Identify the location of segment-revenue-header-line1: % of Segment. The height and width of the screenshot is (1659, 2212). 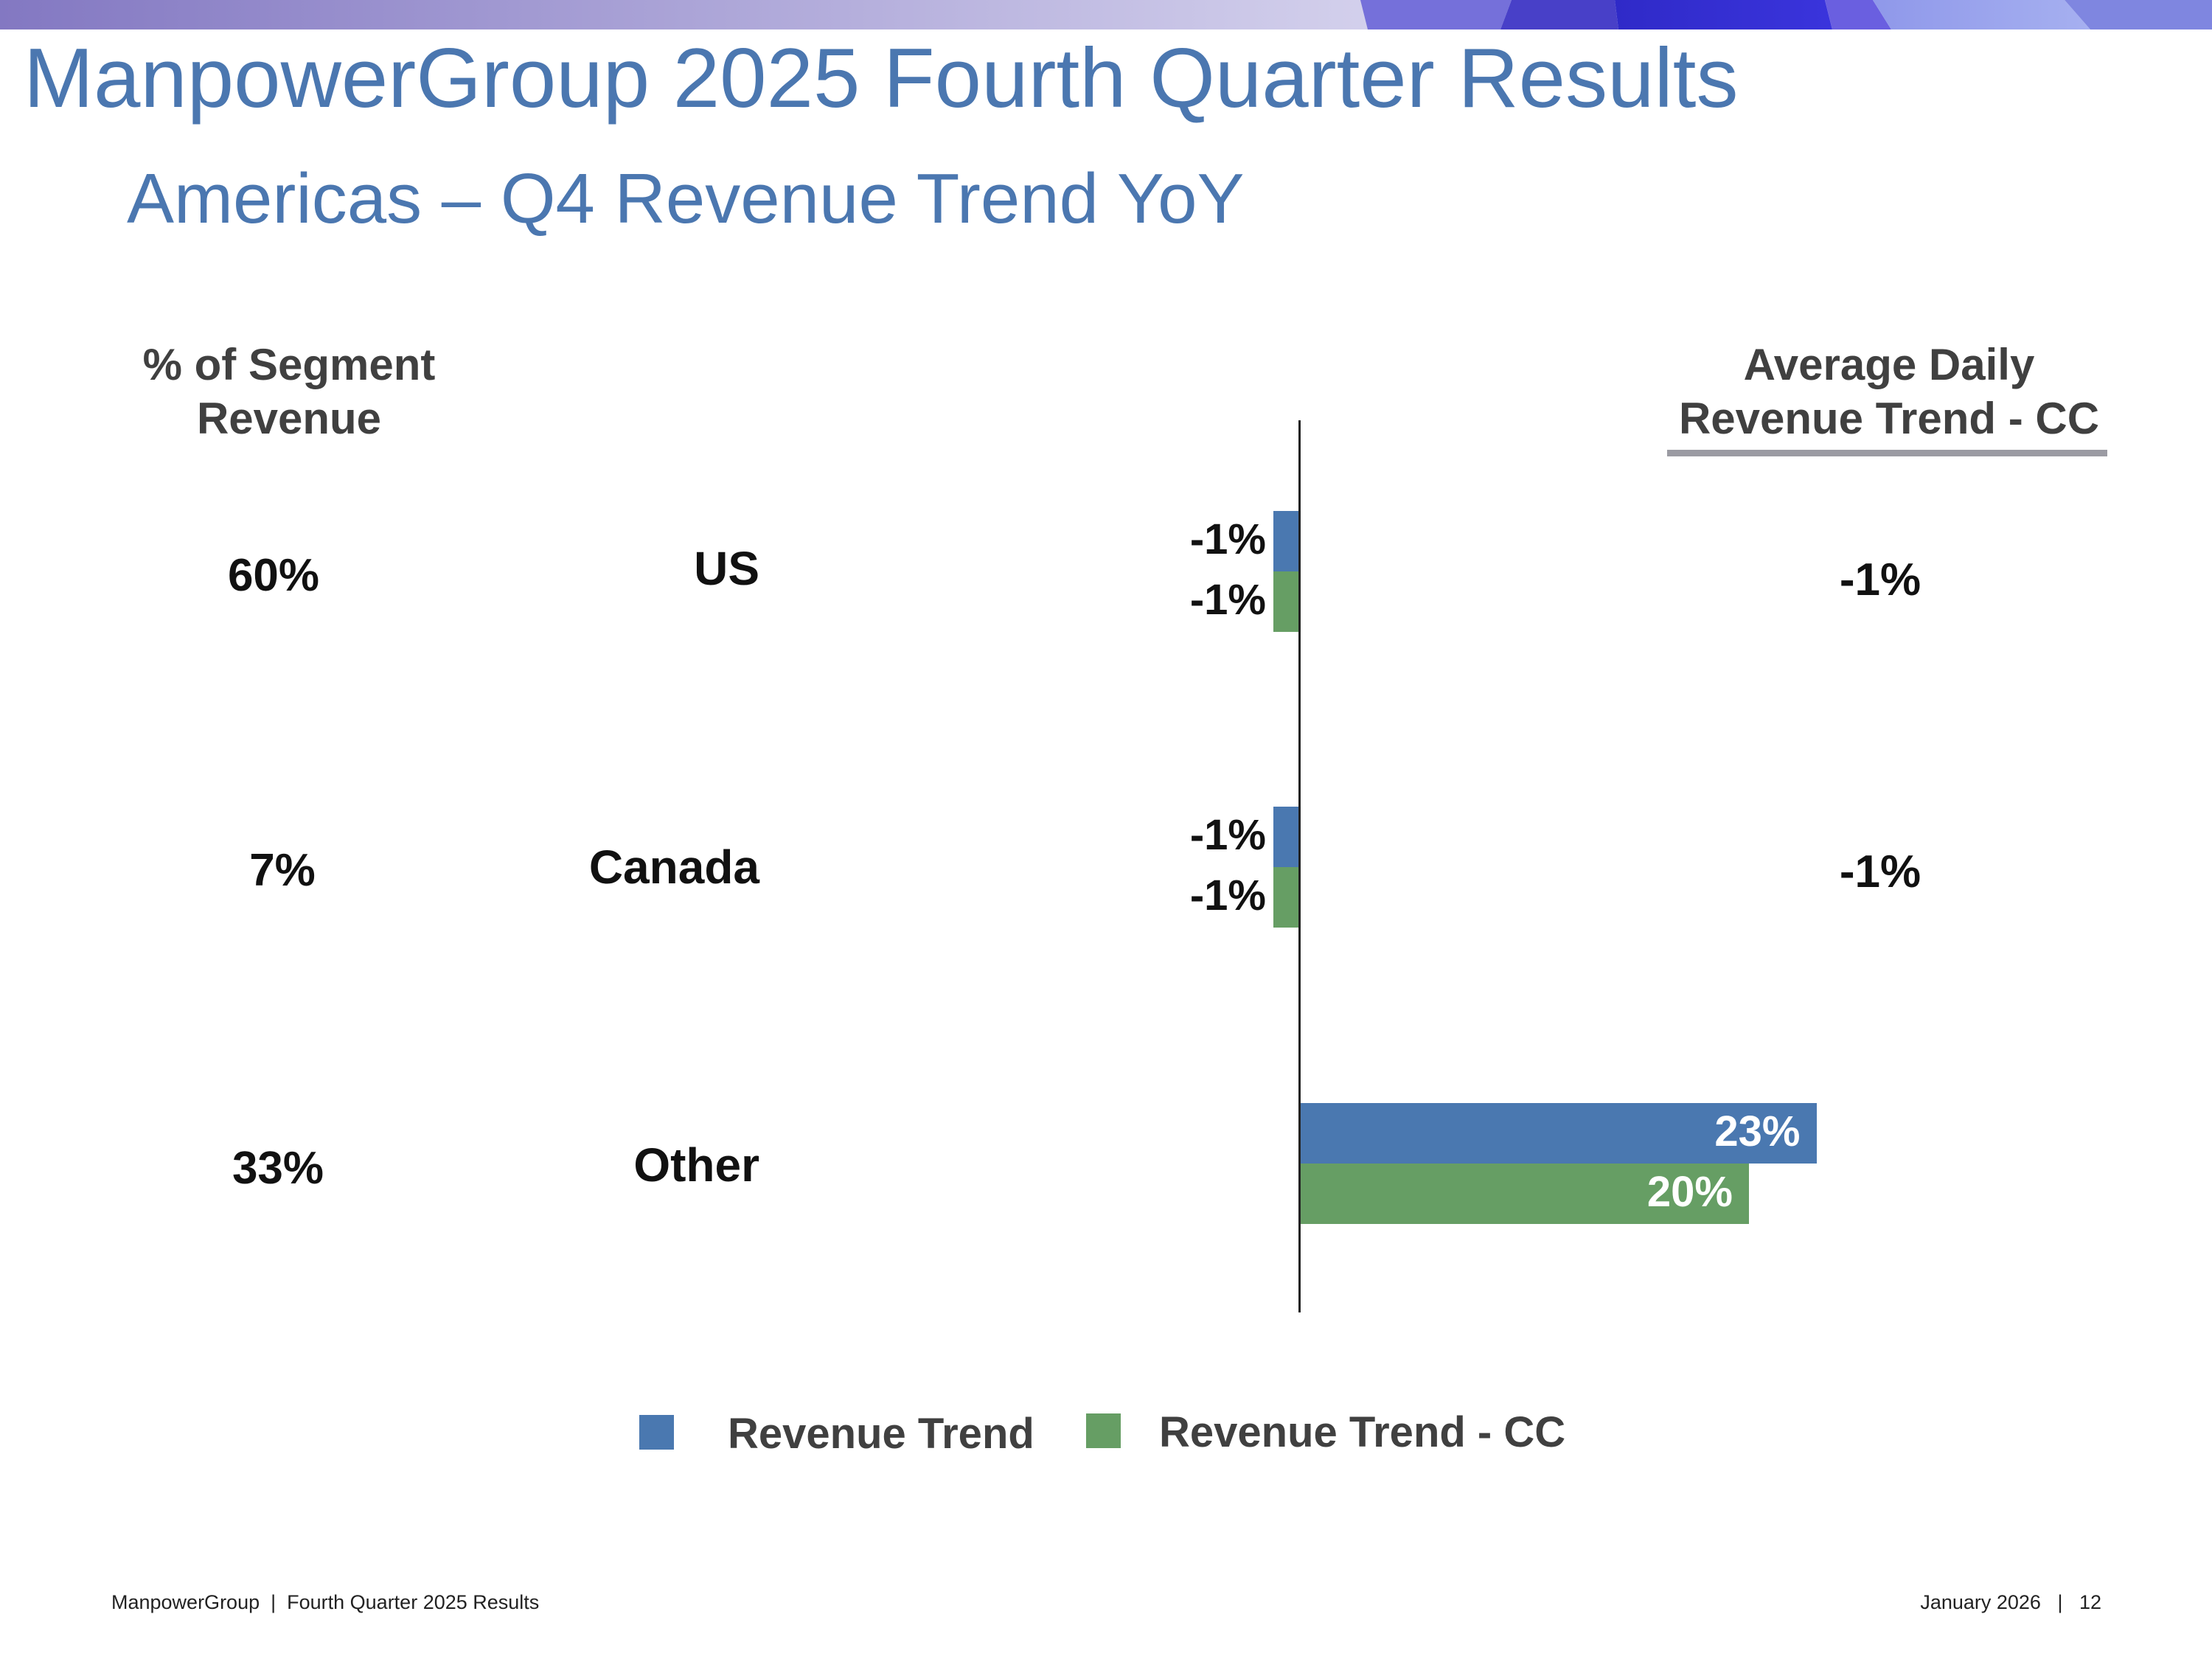
(289, 364).